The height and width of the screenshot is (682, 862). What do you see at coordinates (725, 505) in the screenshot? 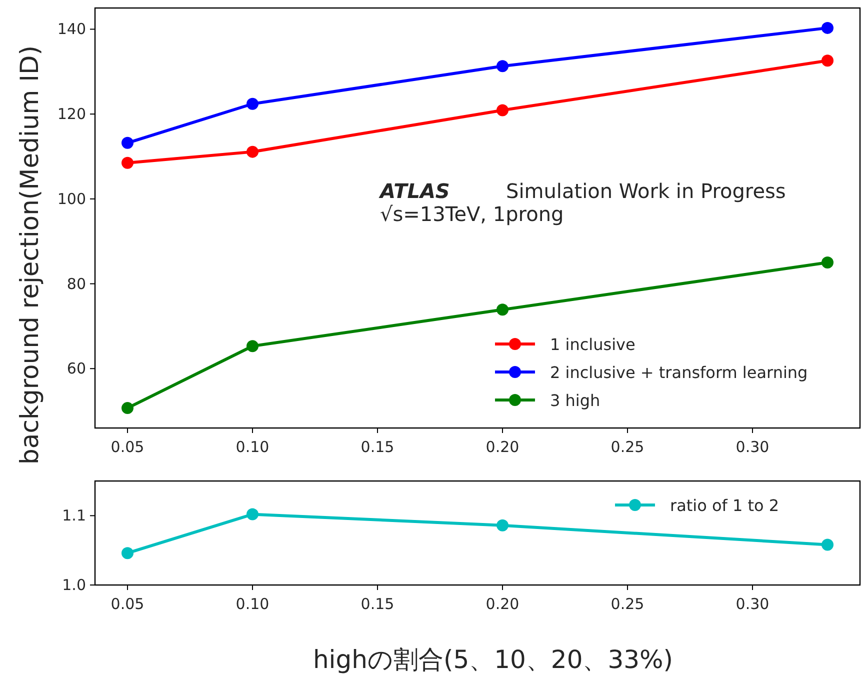
I see `legend-label: ratio of 1 to 2` at bounding box center [725, 505].